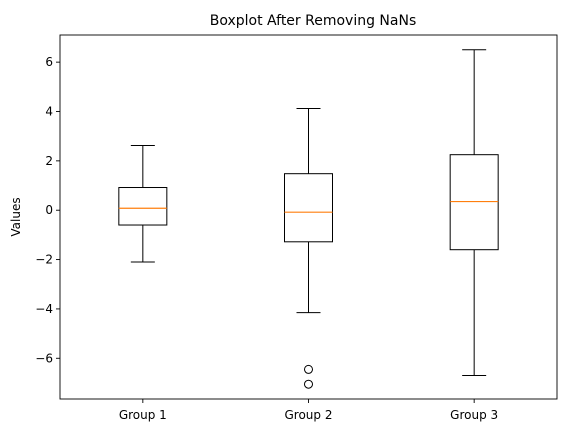 Image resolution: width=565 pixels, height=435 pixels. What do you see at coordinates (49, 112) in the screenshot?
I see `y-tick-label: 4` at bounding box center [49, 112].